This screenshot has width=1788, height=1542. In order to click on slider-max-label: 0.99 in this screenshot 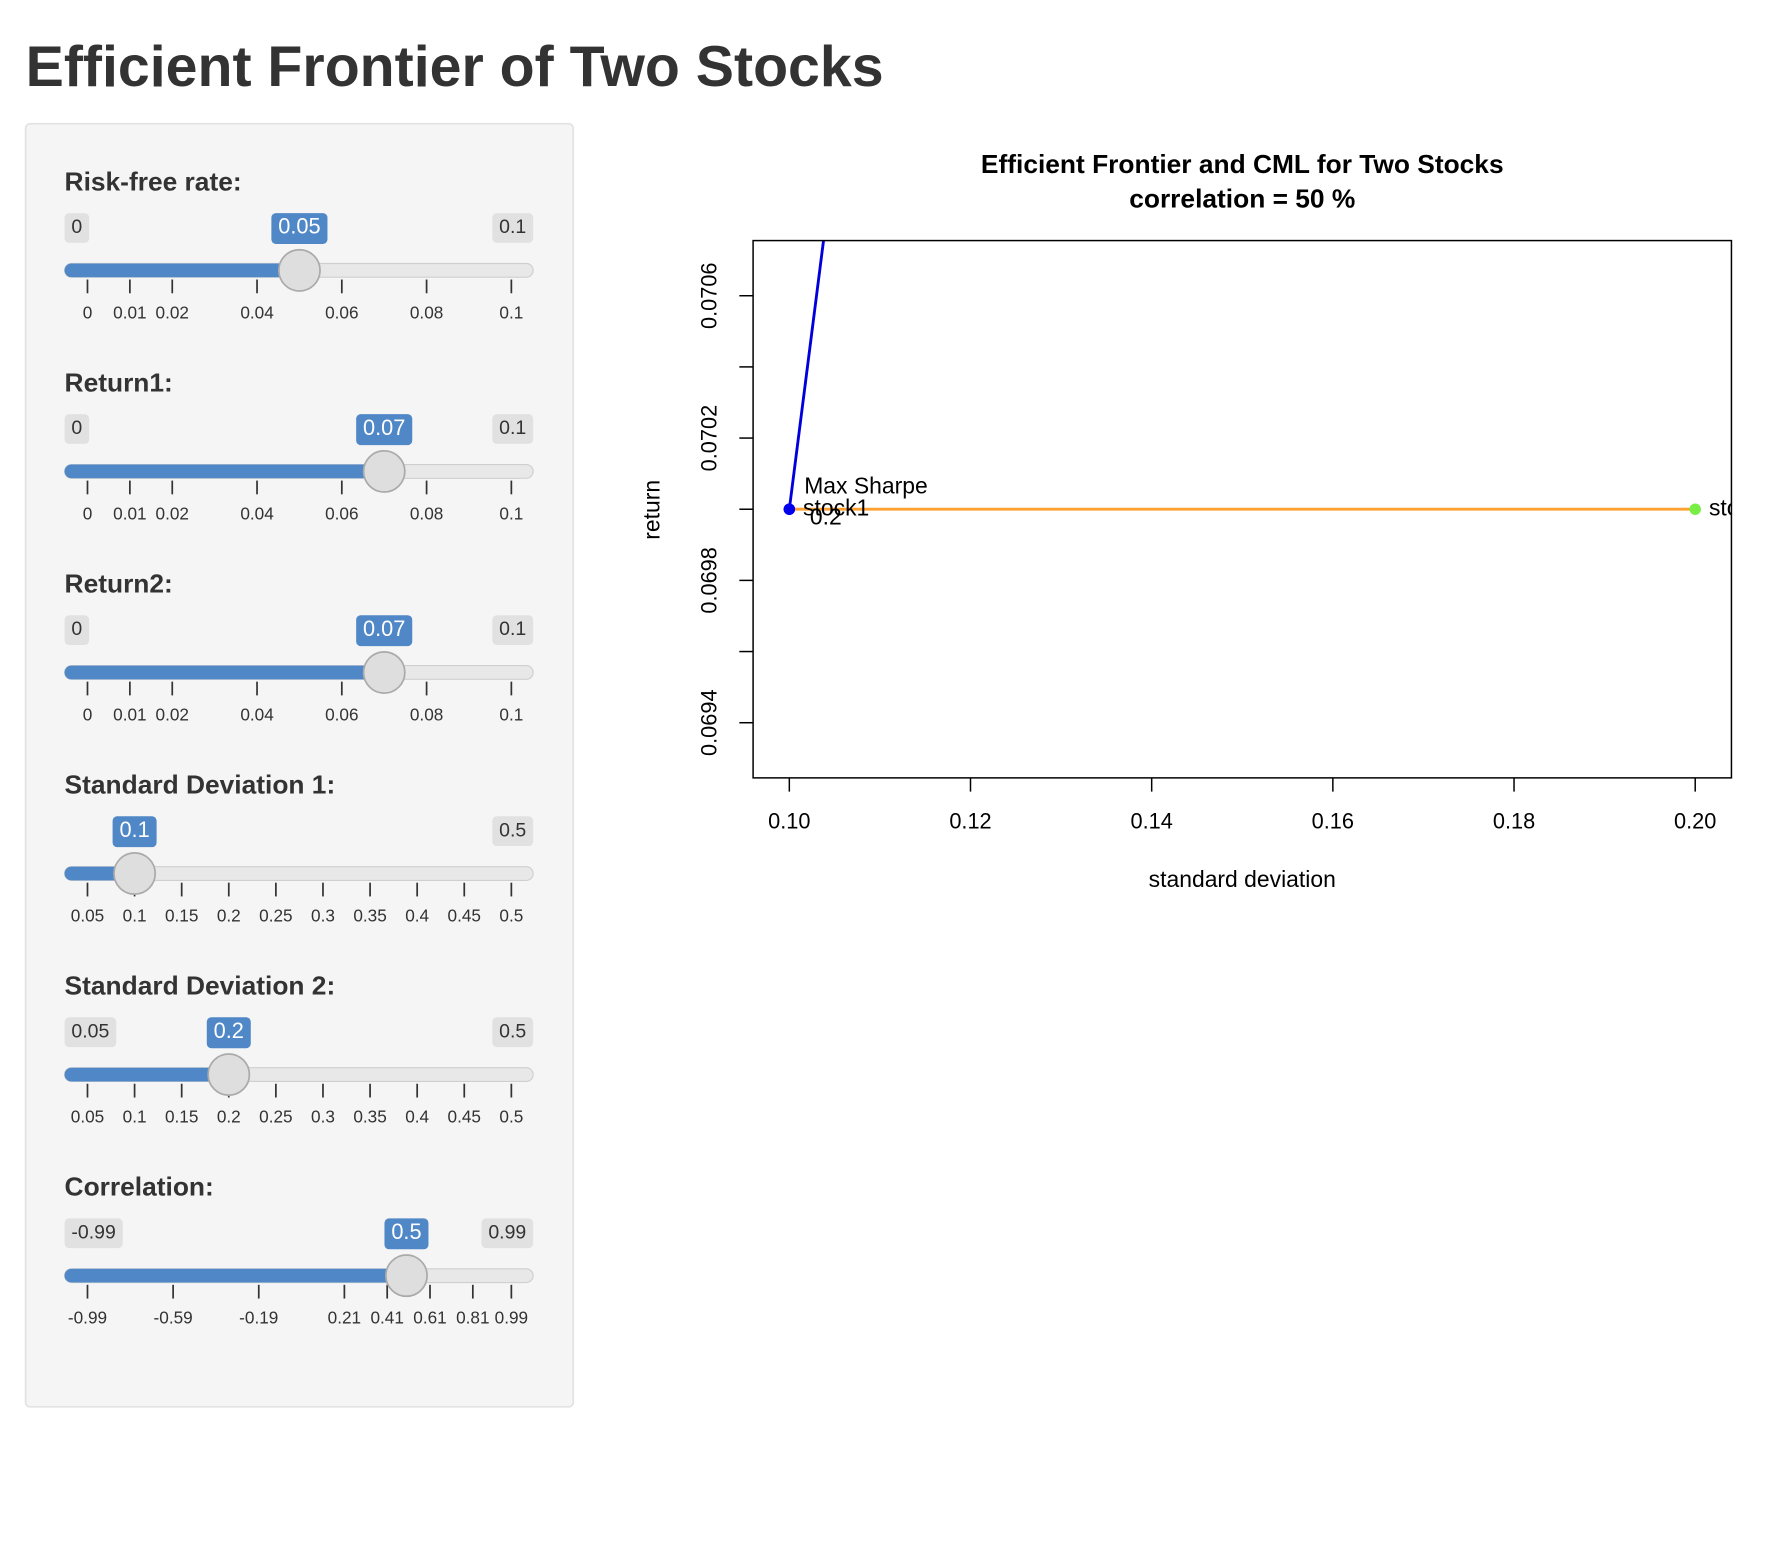, I will do `click(507, 1232)`.